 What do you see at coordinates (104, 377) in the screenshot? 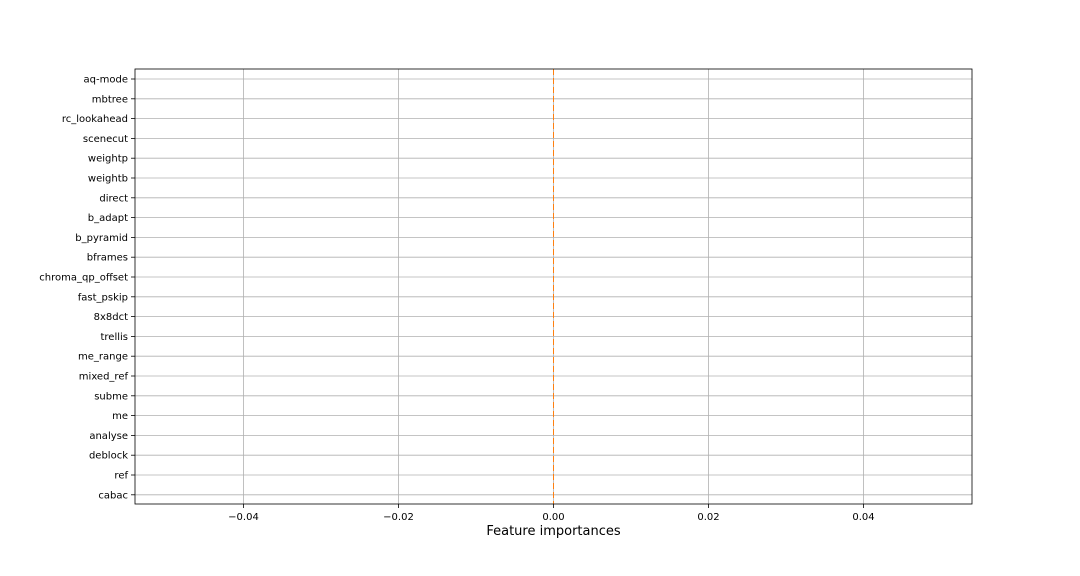
I see `y-tick-label: mixed_ref` at bounding box center [104, 377].